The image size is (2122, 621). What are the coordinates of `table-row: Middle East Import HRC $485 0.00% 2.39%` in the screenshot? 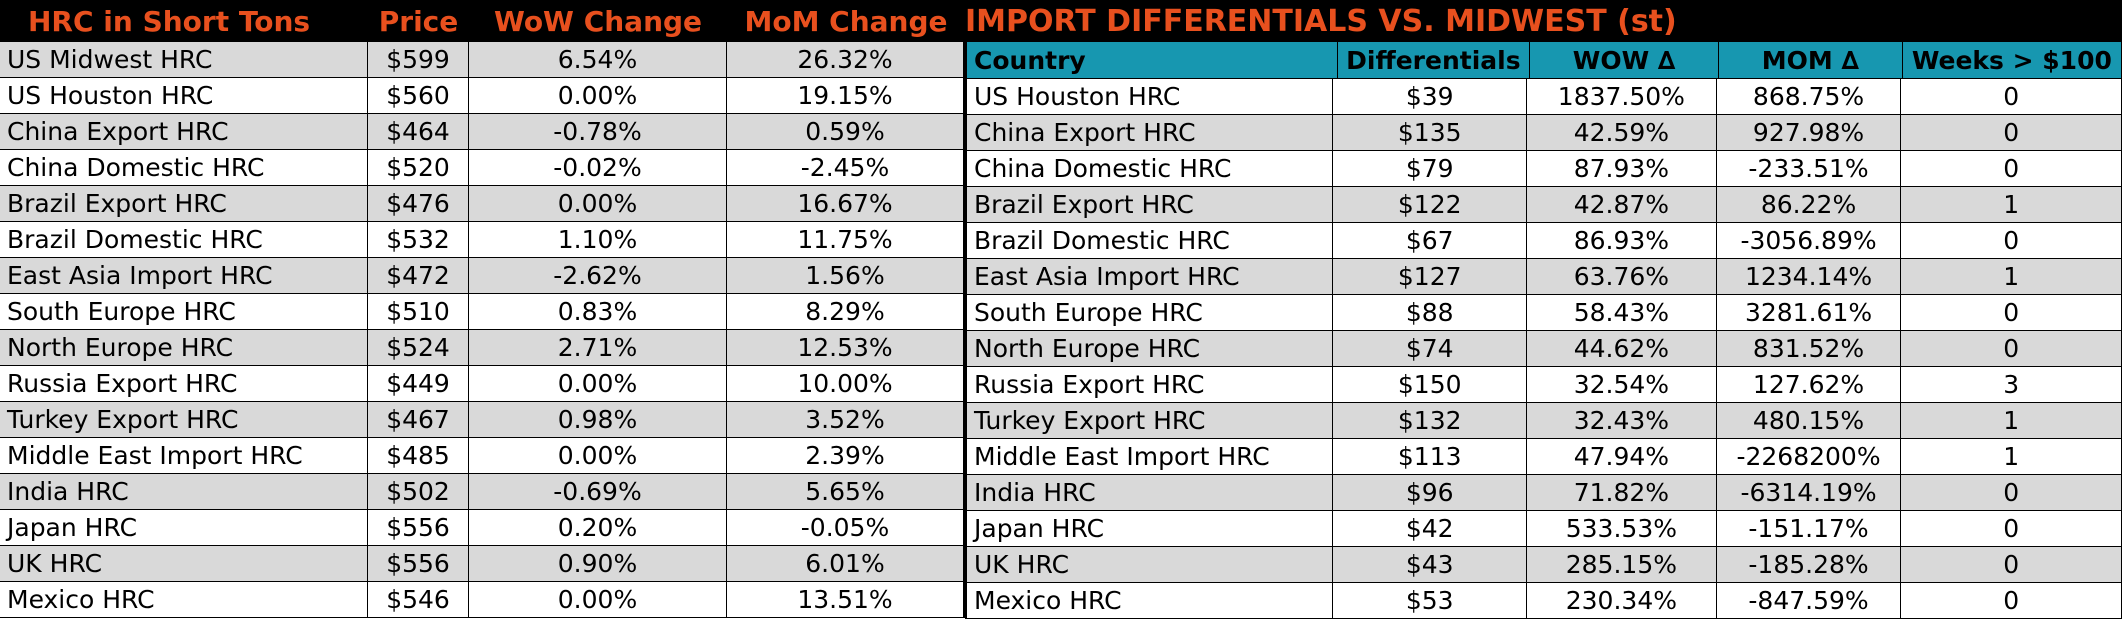 It's located at (482, 456).